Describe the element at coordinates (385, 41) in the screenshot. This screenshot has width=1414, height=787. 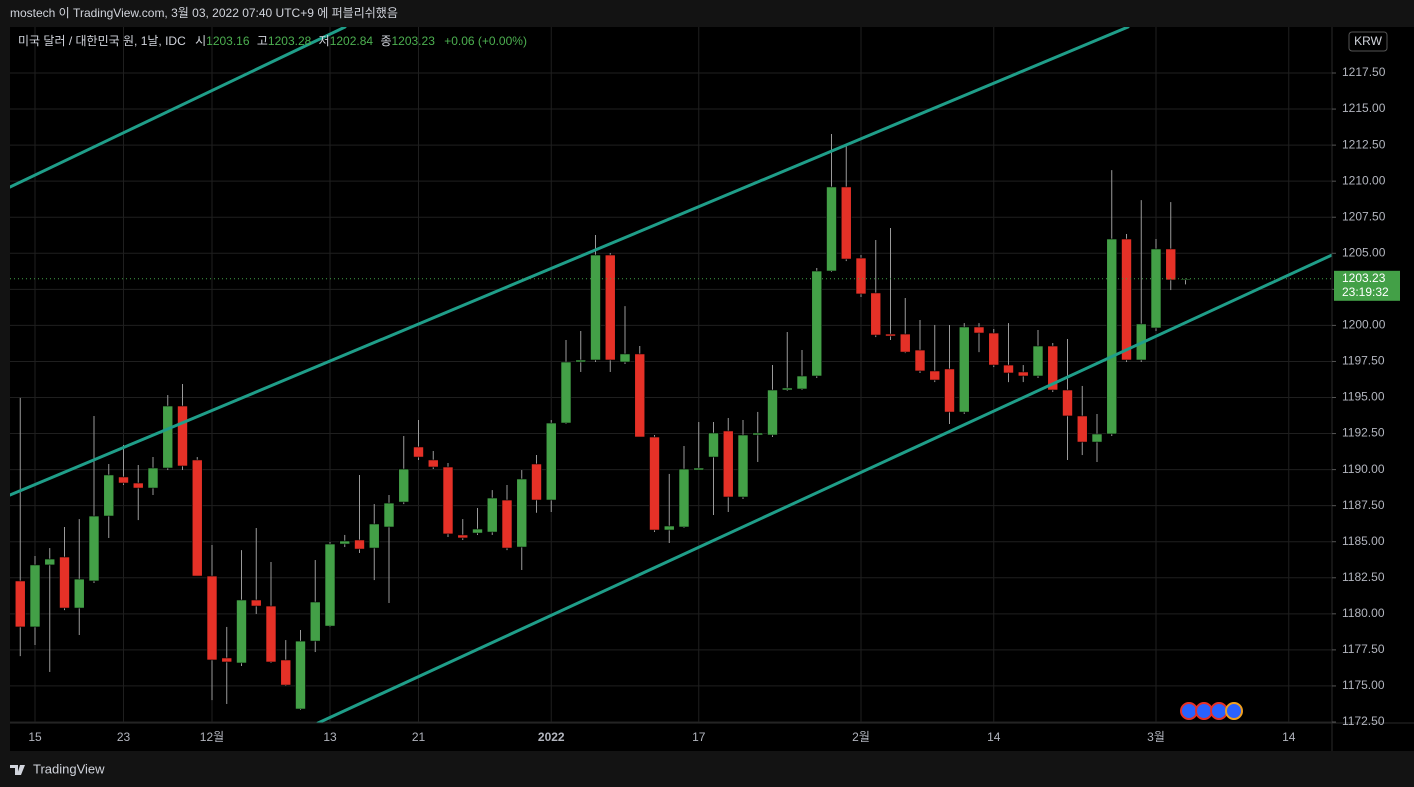
I see `ohlc-label: 종` at that location.